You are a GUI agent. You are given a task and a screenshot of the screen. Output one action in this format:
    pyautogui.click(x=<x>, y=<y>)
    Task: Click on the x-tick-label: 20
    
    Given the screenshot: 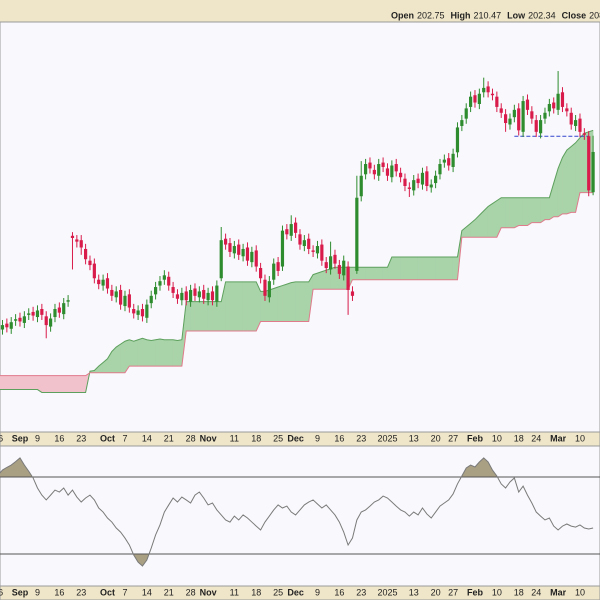 What is the action you would take?
    pyautogui.click(x=436, y=438)
    